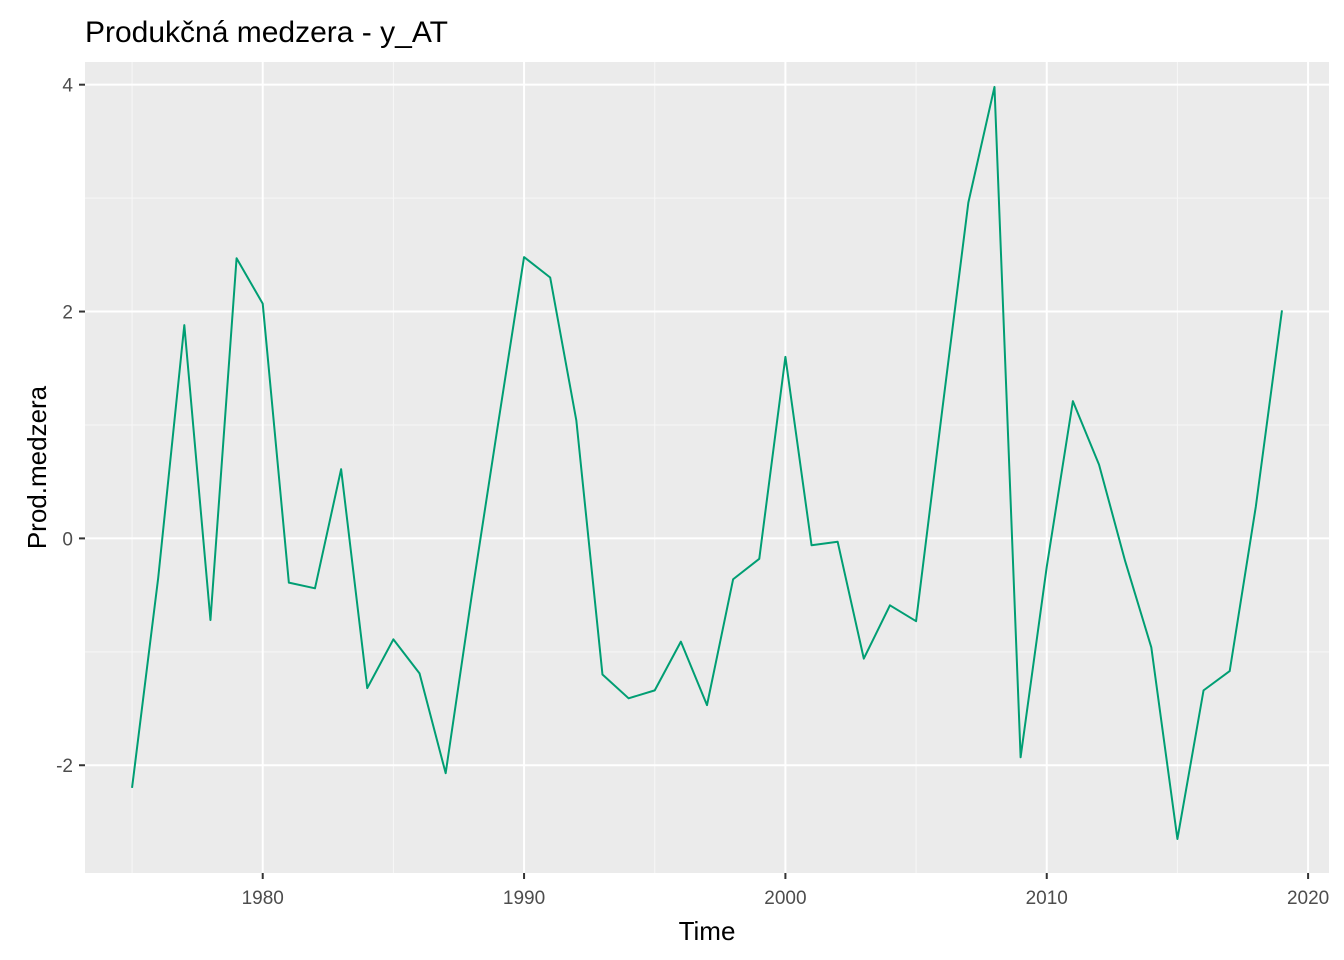  I want to click on chart-title: Produkčná medzera - y_AT, so click(266, 32).